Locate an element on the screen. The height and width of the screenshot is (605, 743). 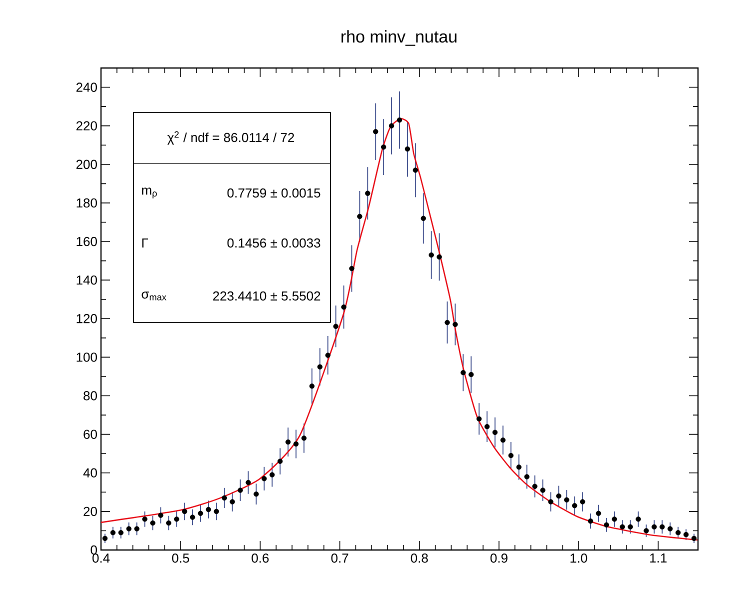
y-tick-label: 60 is located at coordinates (90, 434).